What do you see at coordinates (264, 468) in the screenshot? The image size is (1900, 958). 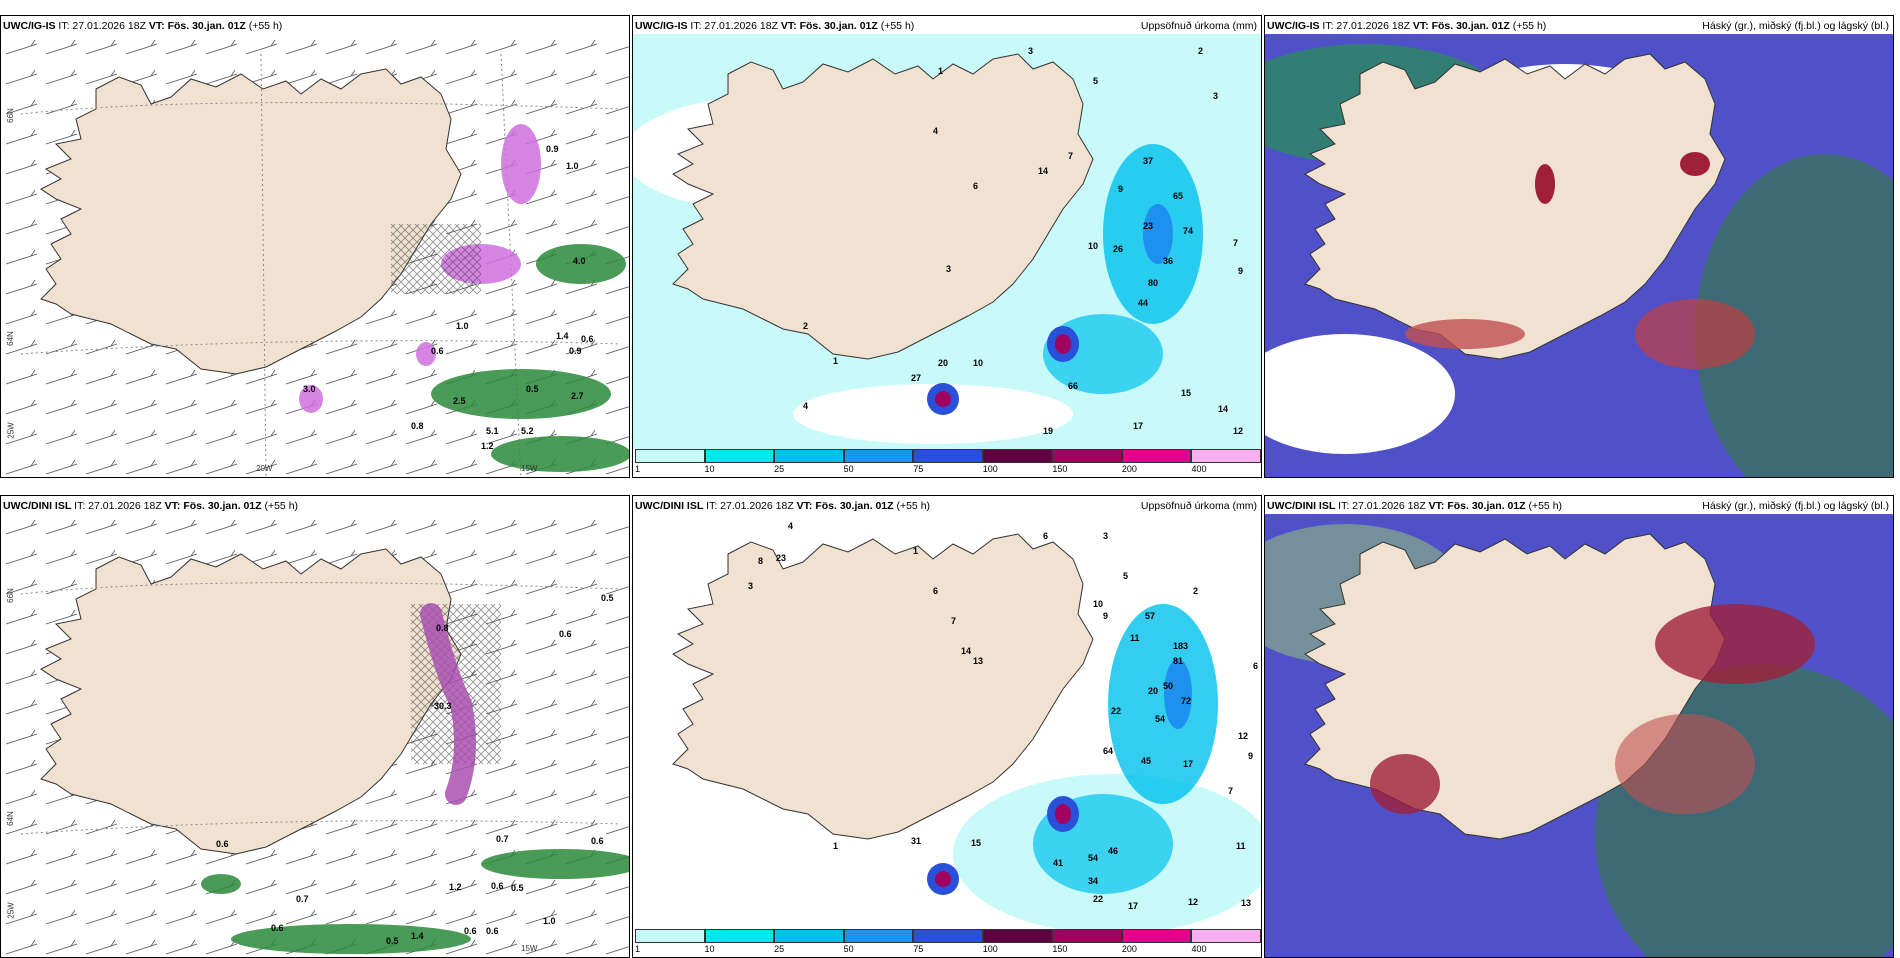 I see `lon-label: 20W` at bounding box center [264, 468].